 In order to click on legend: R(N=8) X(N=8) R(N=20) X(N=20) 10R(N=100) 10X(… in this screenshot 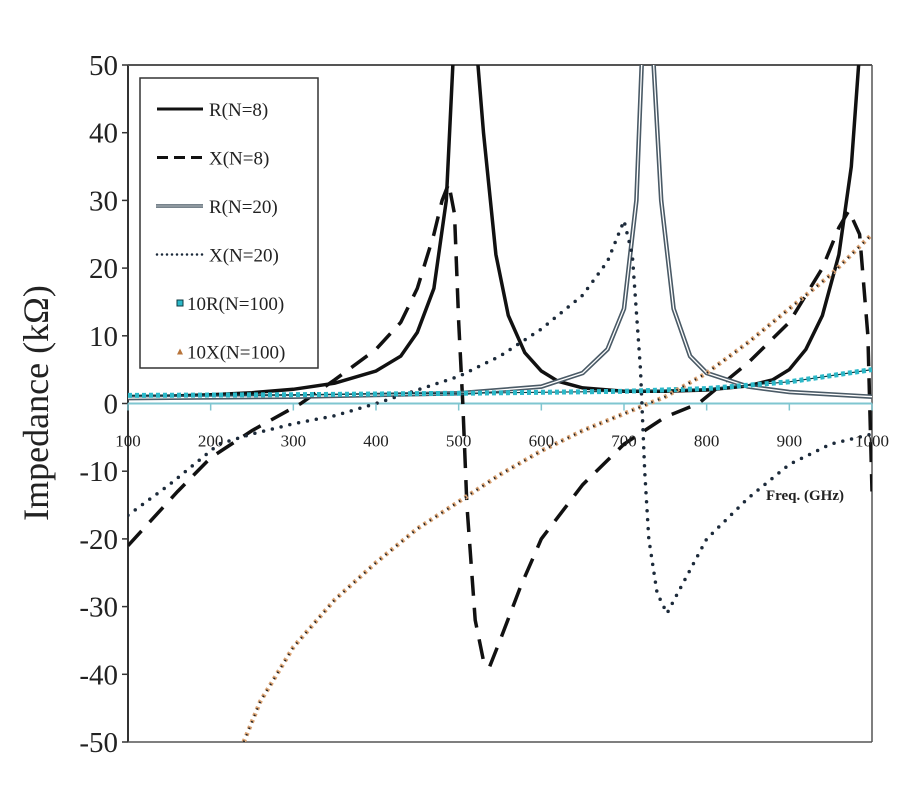, I will do `click(229, 223)`.